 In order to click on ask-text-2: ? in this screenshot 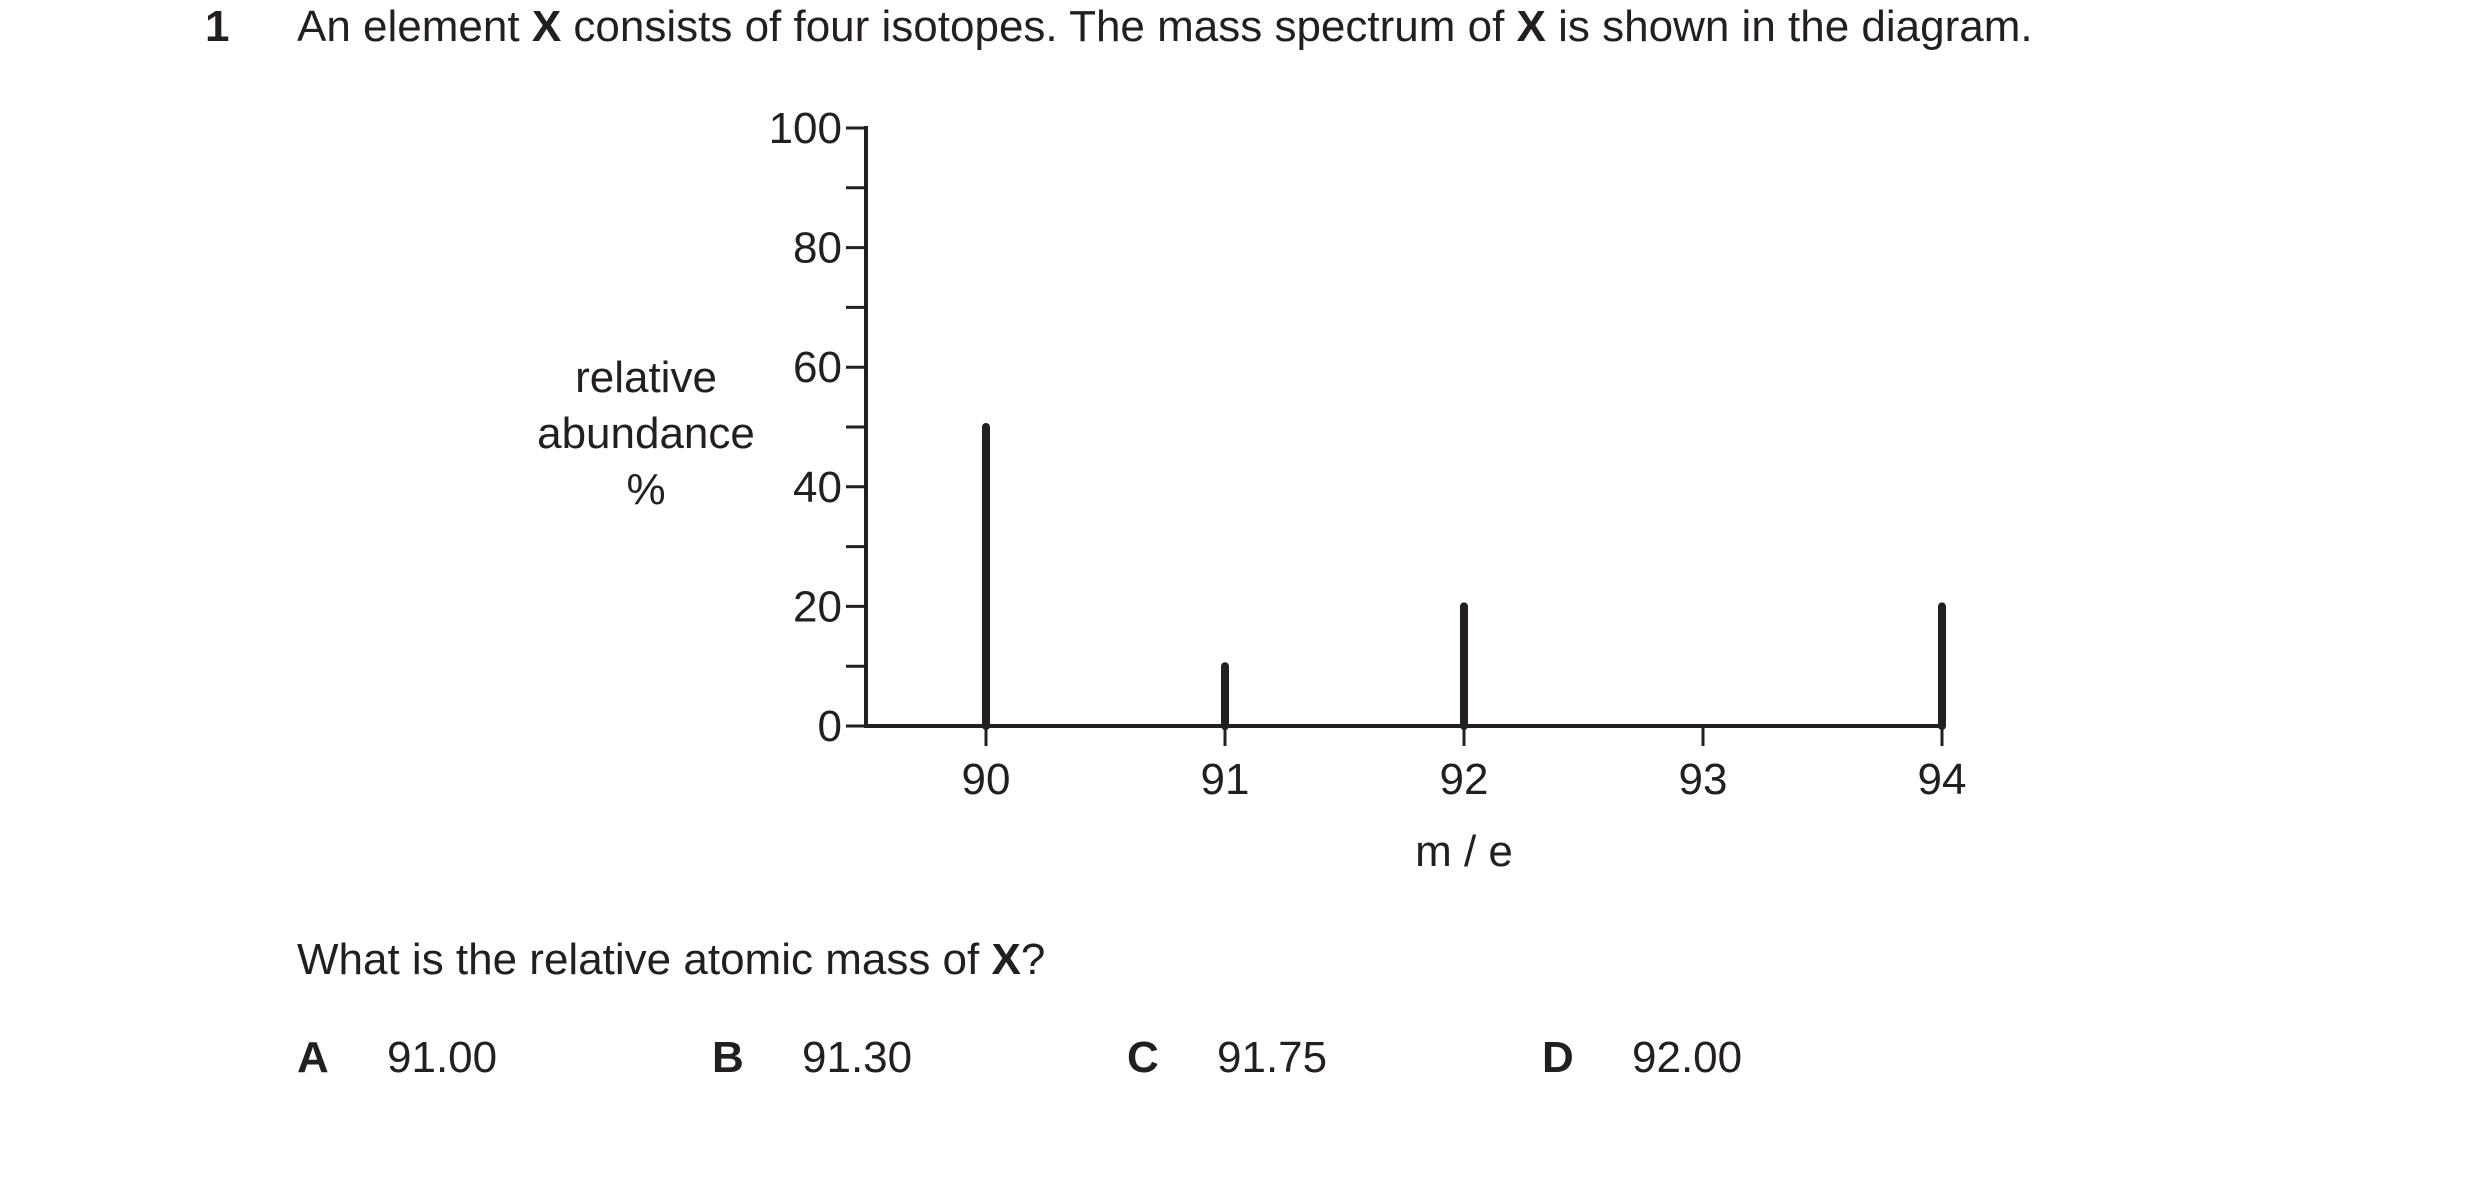, I will do `click(1033, 959)`.